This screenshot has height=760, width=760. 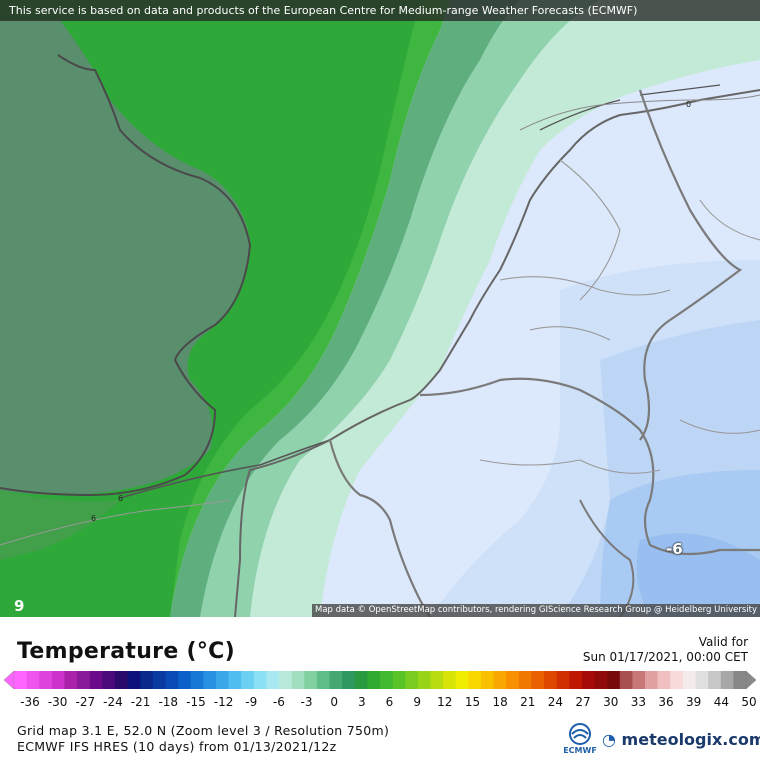 What do you see at coordinates (362, 702) in the screenshot?
I see `scale-tick-label: 3` at bounding box center [362, 702].